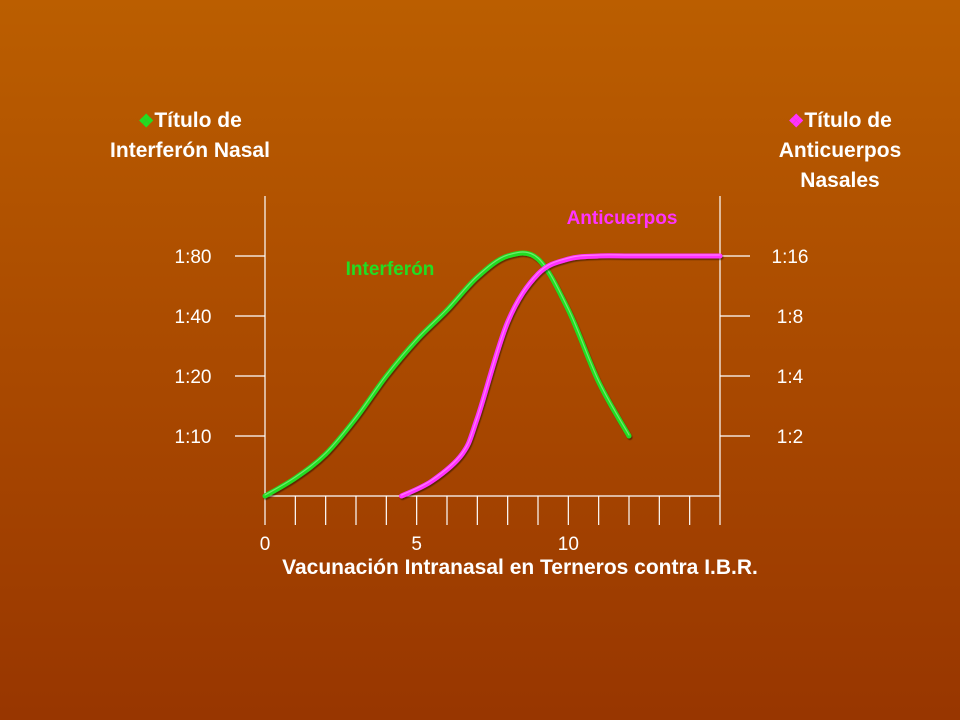 This screenshot has height=720, width=960. Describe the element at coordinates (193, 317) in the screenshot. I see `left-axis-tick-label: 1:40` at that location.